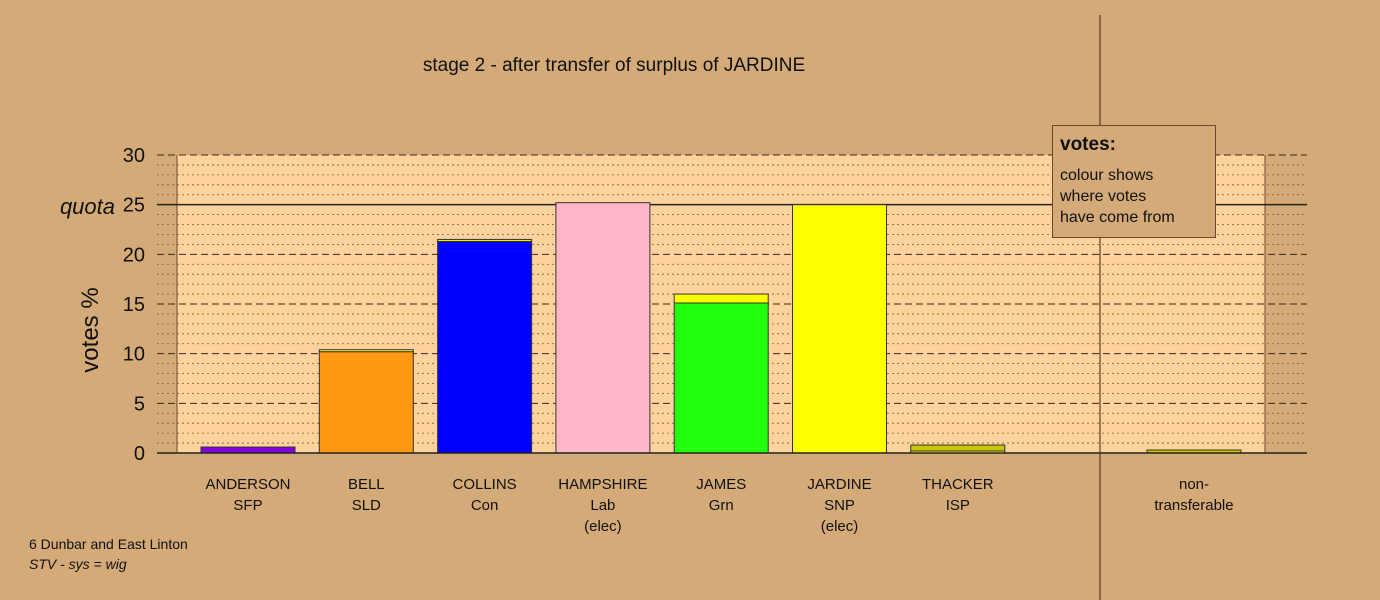 This screenshot has width=1380, height=600. What do you see at coordinates (134, 305) in the screenshot?
I see `y-tick-label: 15` at bounding box center [134, 305].